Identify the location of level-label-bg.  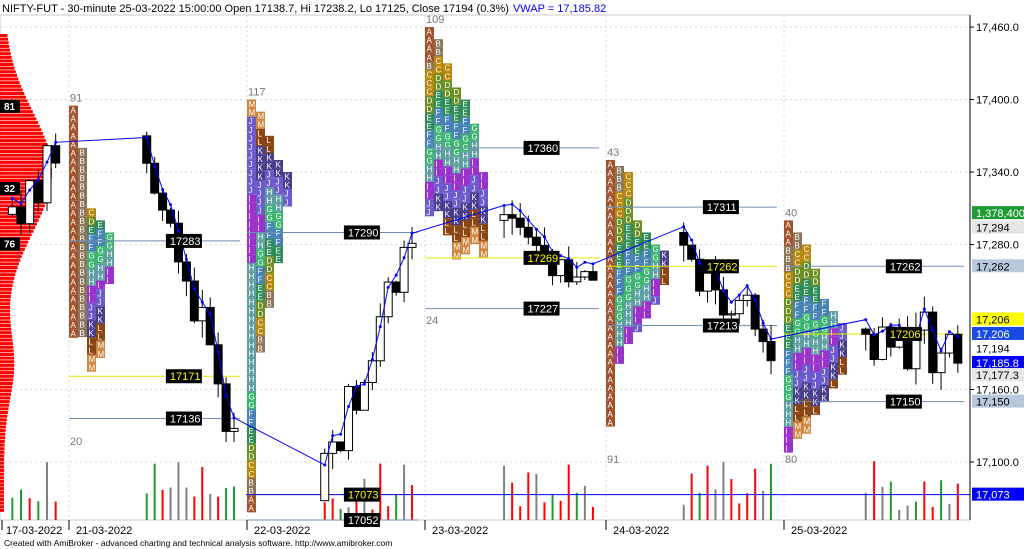
(903, 401).